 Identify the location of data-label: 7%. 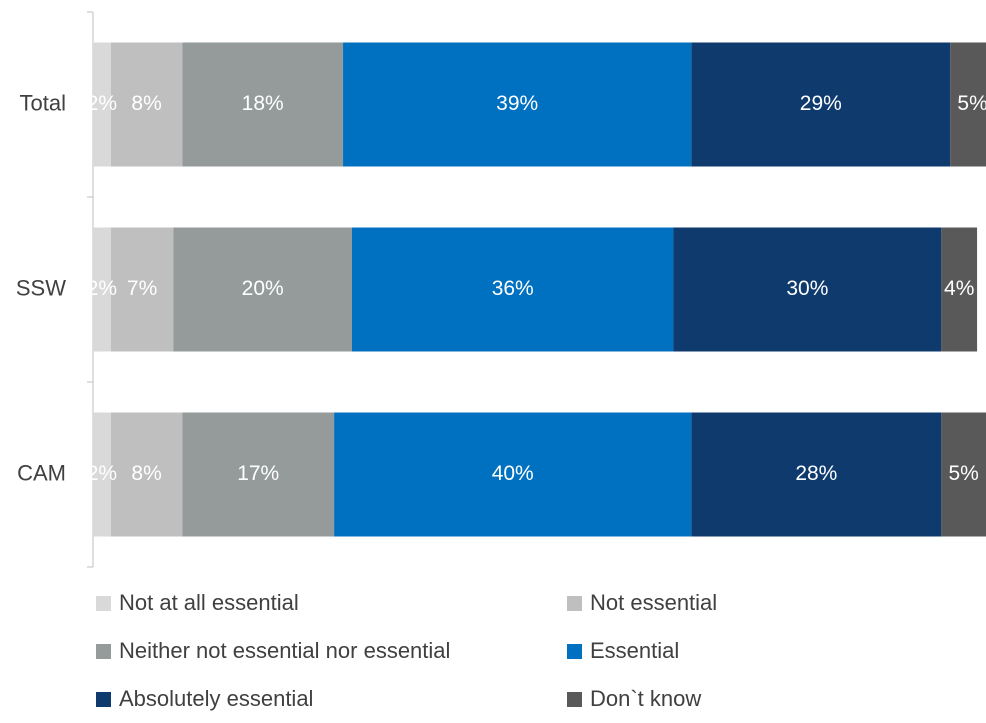
(142, 288).